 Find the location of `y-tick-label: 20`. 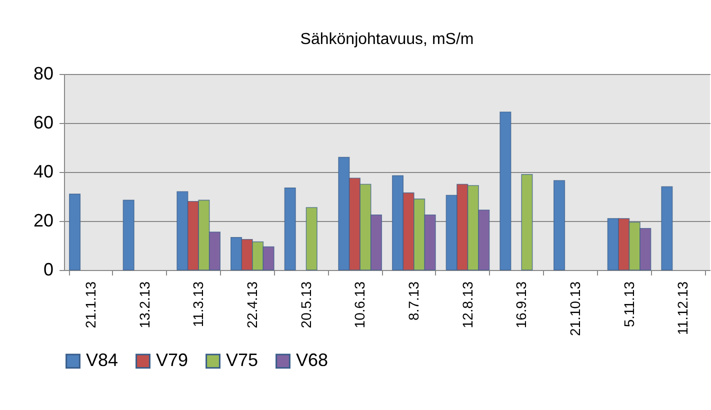

y-tick-label: 20 is located at coordinates (43, 220).